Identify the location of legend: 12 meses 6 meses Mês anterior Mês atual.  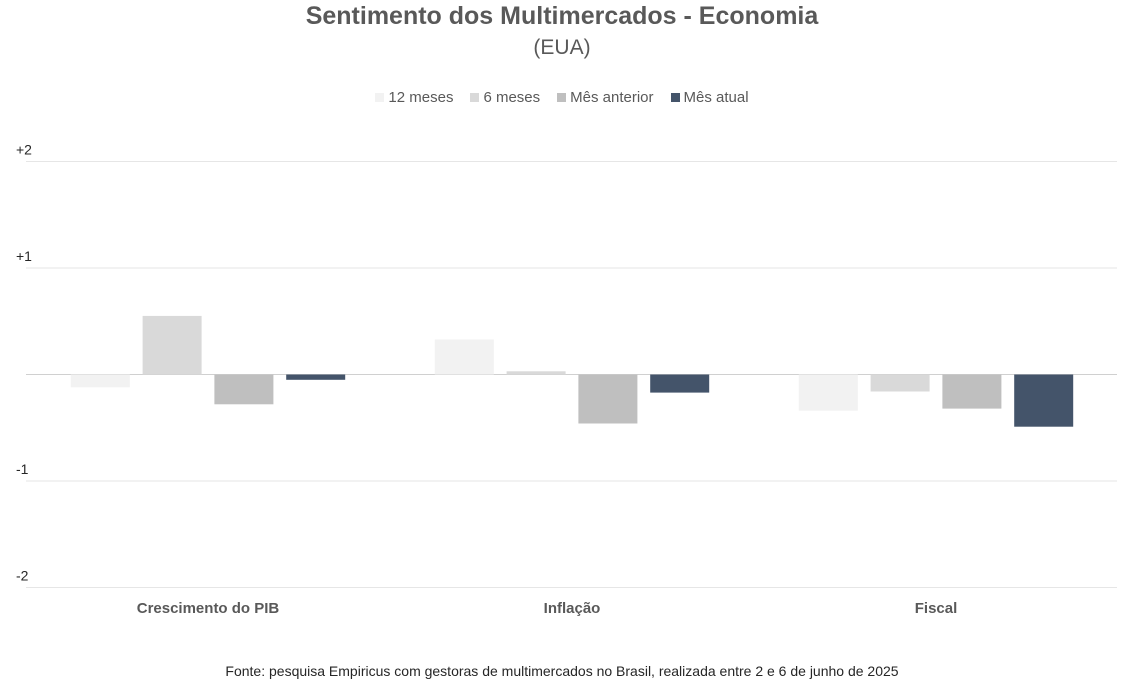
(562, 97).